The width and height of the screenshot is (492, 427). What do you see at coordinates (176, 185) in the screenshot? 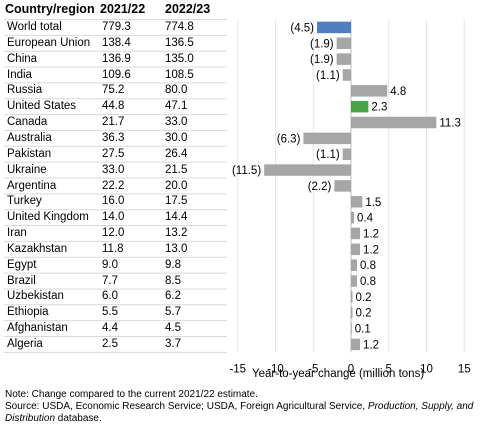
I see `value-2022-23-argentina: 20.0` at bounding box center [176, 185].